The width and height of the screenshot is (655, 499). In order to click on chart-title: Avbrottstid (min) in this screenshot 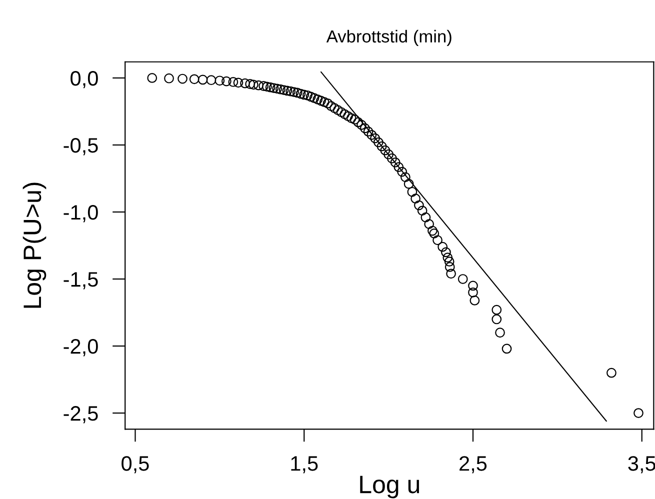, I will do `click(389, 38)`.